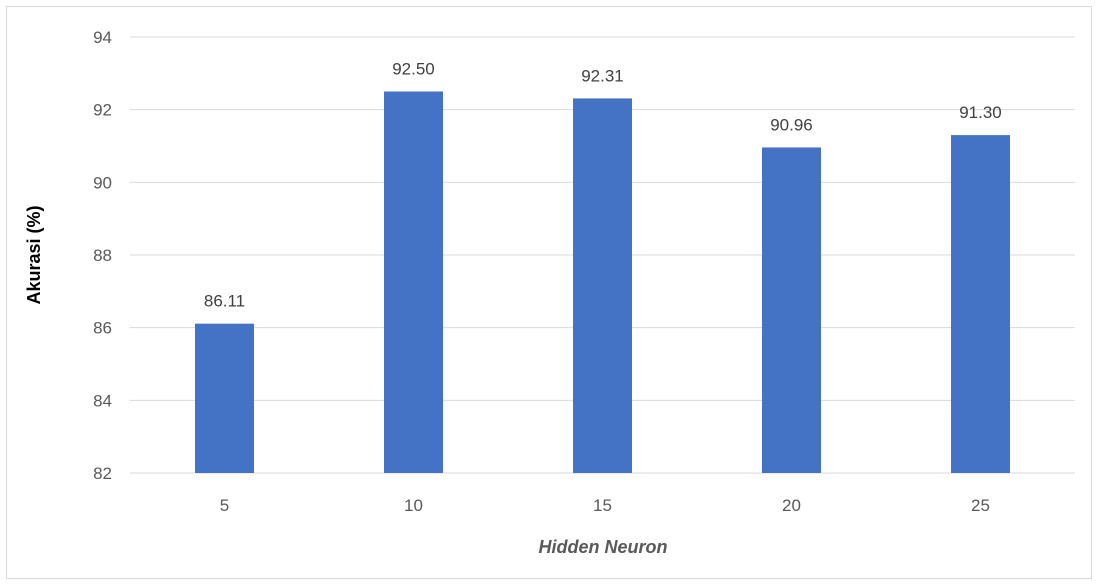 The height and width of the screenshot is (586, 1099). What do you see at coordinates (791, 505) in the screenshot?
I see `x-tick-label-20: 20` at bounding box center [791, 505].